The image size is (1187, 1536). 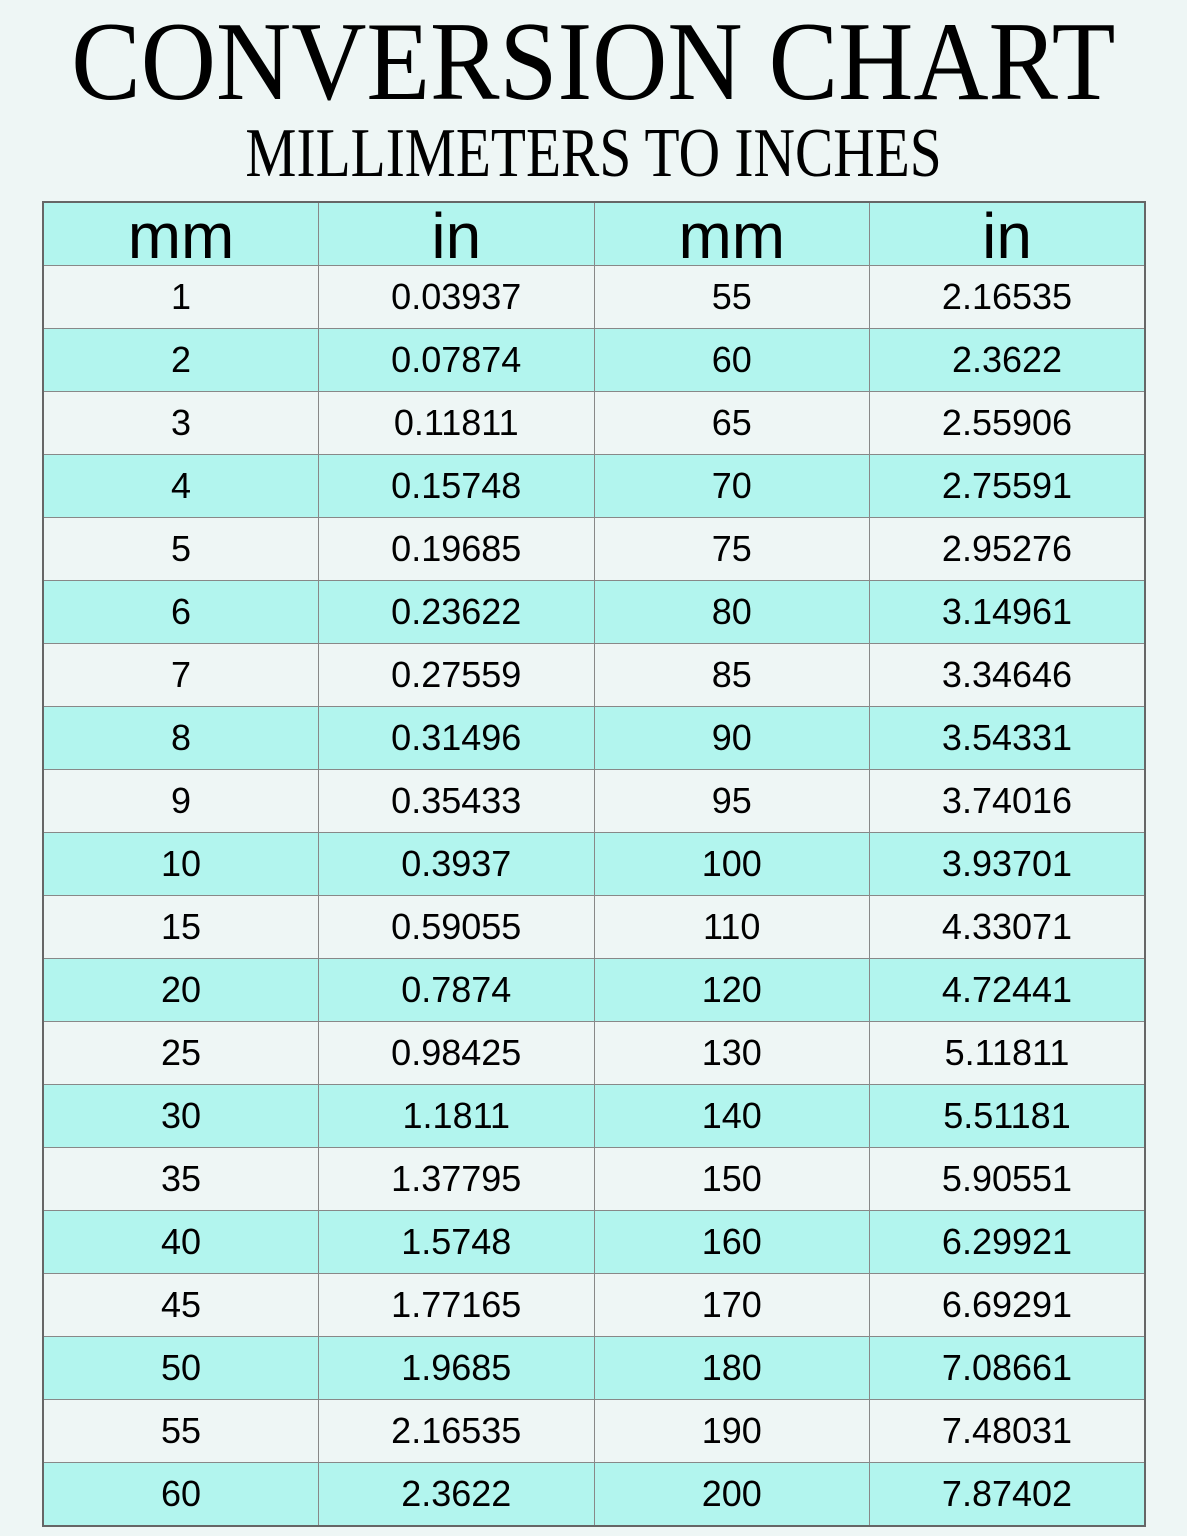 I want to click on table-row: 40 1.5748 160 6.29921, so click(x=594, y=1242).